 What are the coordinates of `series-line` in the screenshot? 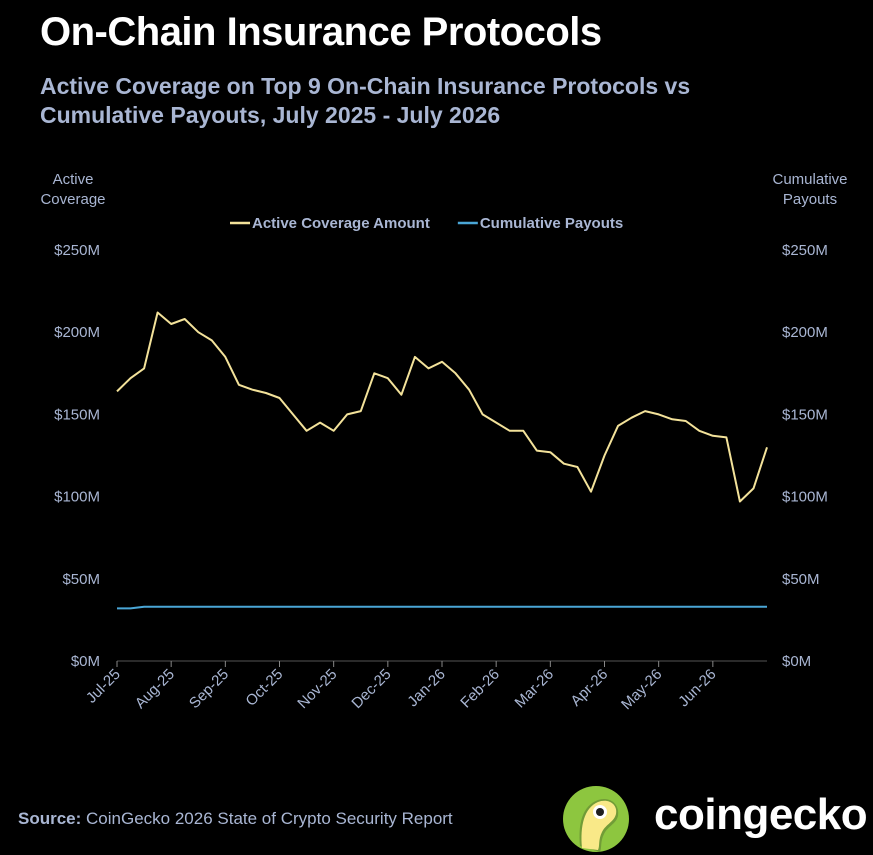 It's located at (442, 607).